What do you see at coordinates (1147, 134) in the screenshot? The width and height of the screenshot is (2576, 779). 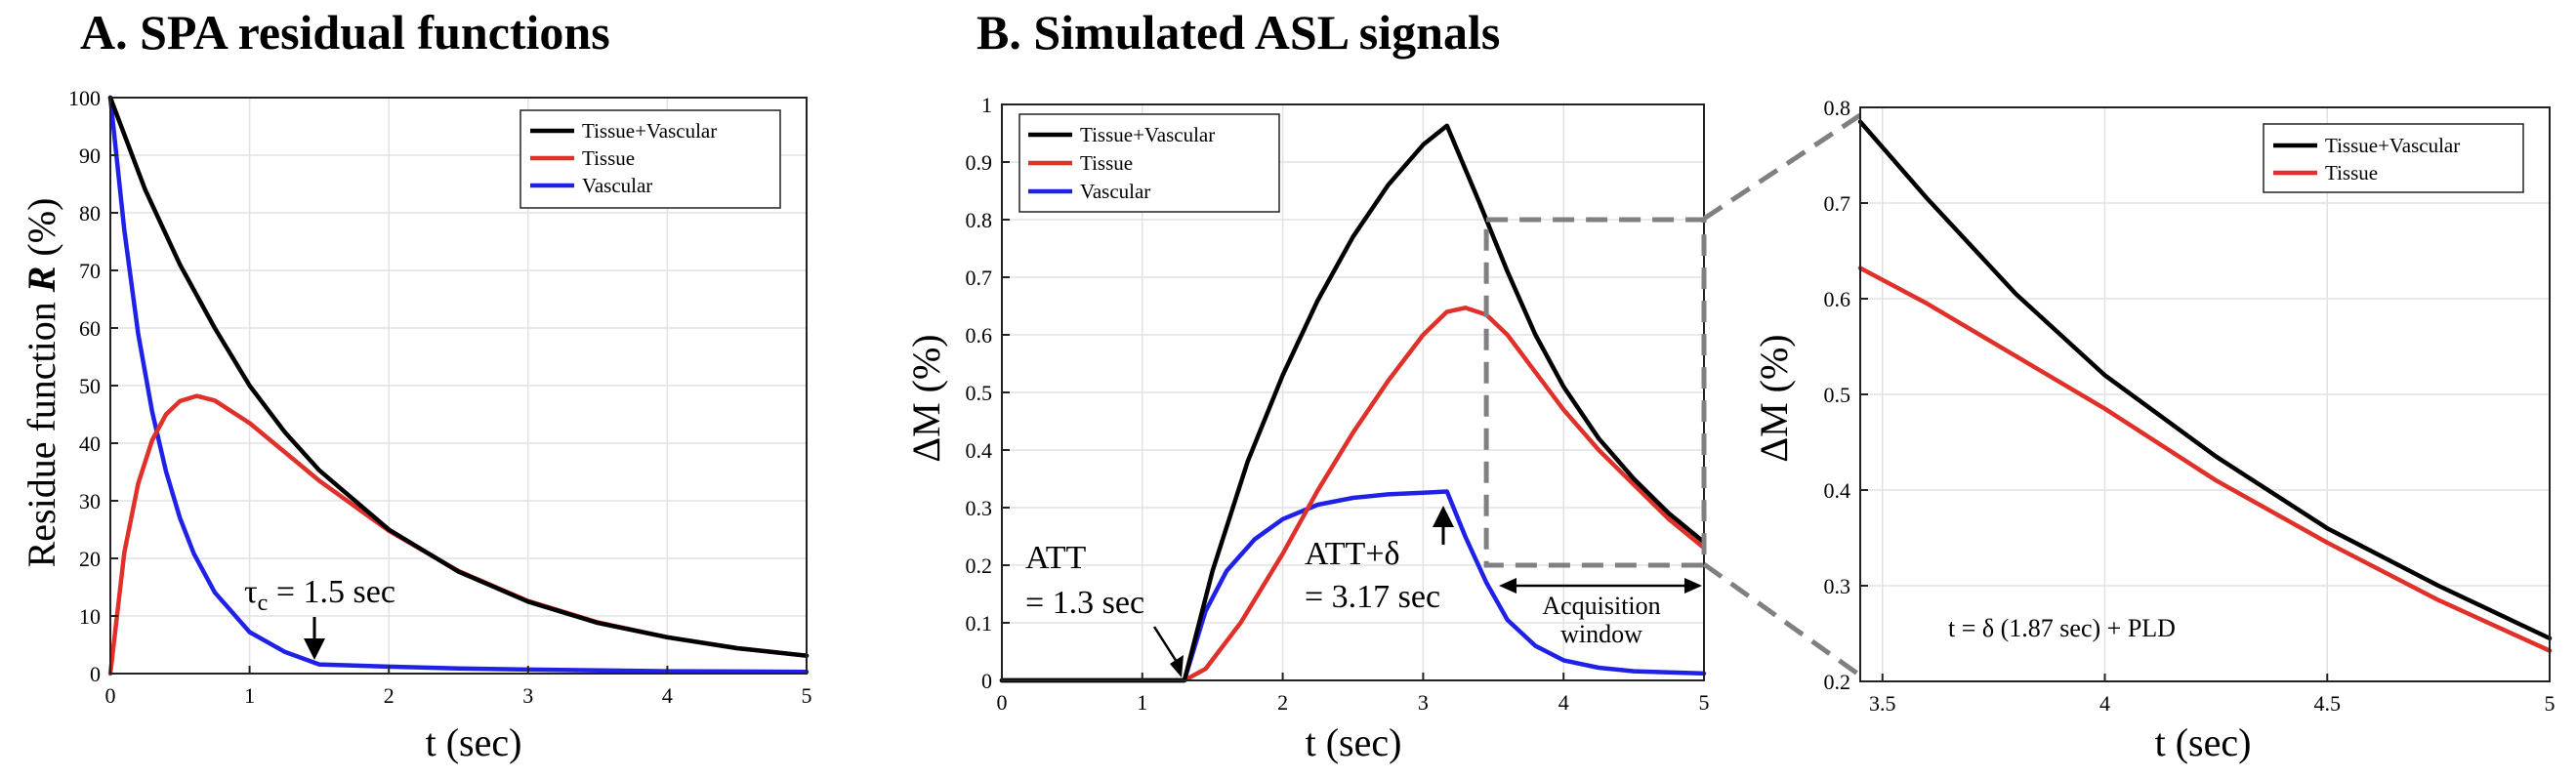 I see `legend-b-label-tissue-vascular: Tissue+Vascular` at bounding box center [1147, 134].